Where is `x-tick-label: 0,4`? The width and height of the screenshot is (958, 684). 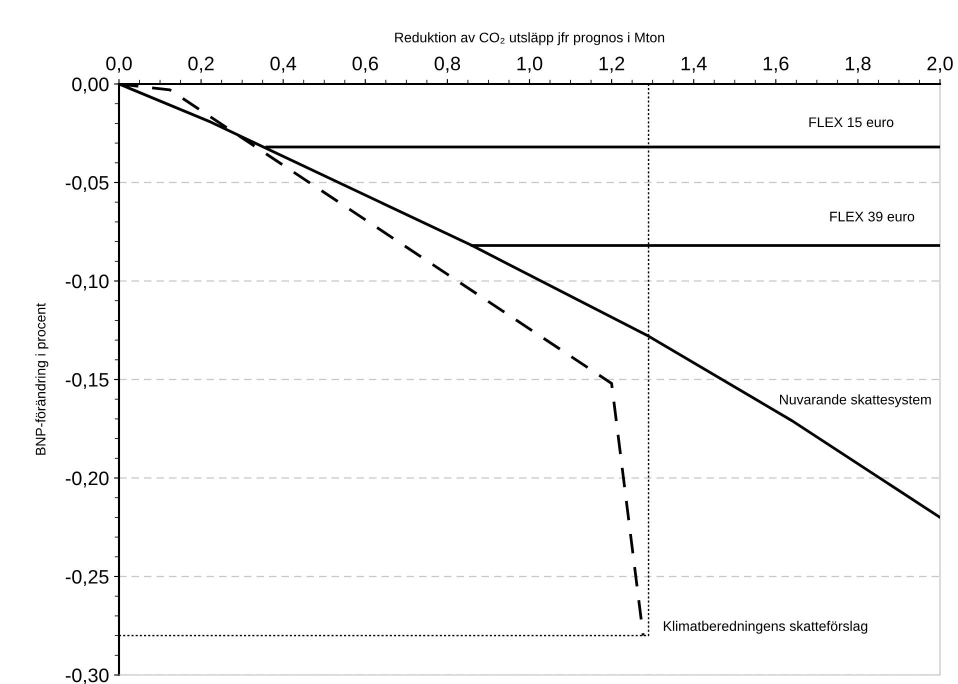 x-tick-label: 0,4 is located at coordinates (283, 64).